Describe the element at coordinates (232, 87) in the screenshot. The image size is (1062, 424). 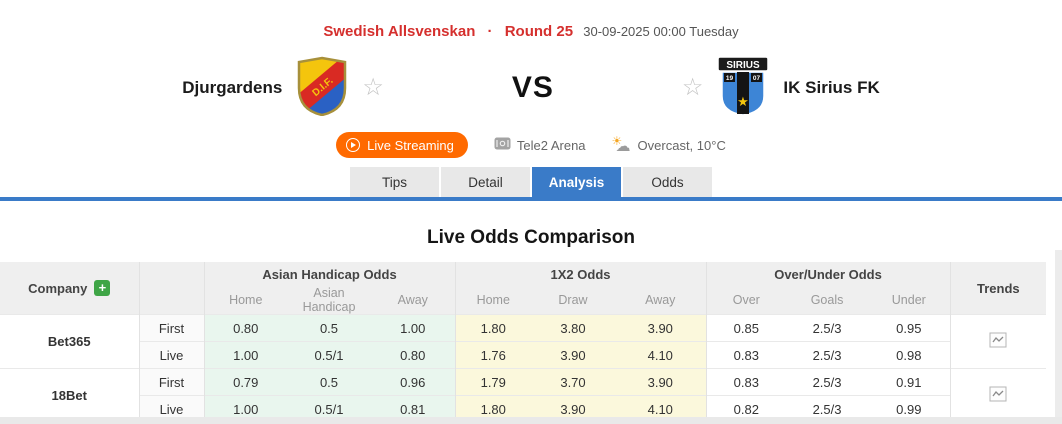
I see `home-team-name: Djurgardens` at that location.